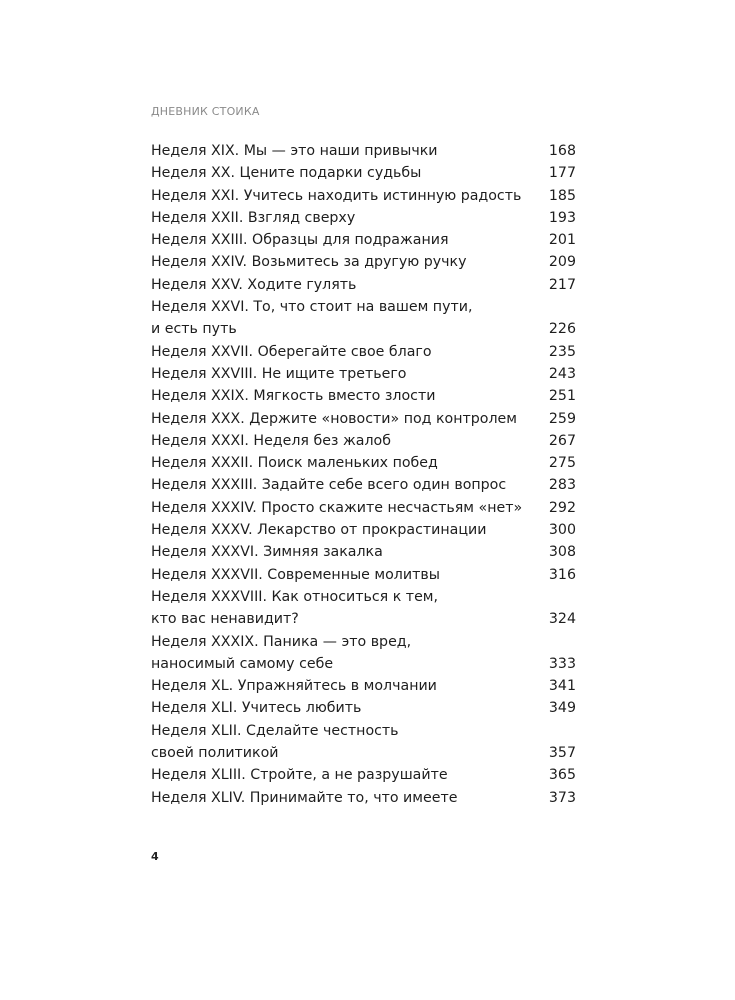 This screenshot has width=735, height=1000. I want to click on toc-entry: Неделя XXXVI. Зимняя закалка 308, so click(363, 552).